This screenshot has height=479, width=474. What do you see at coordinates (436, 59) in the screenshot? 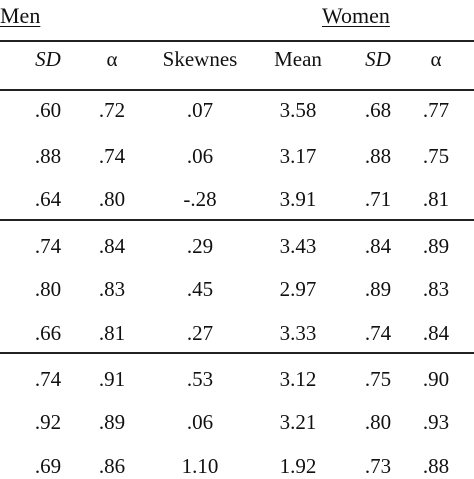
I see `column-header-women-alpha: α` at bounding box center [436, 59].